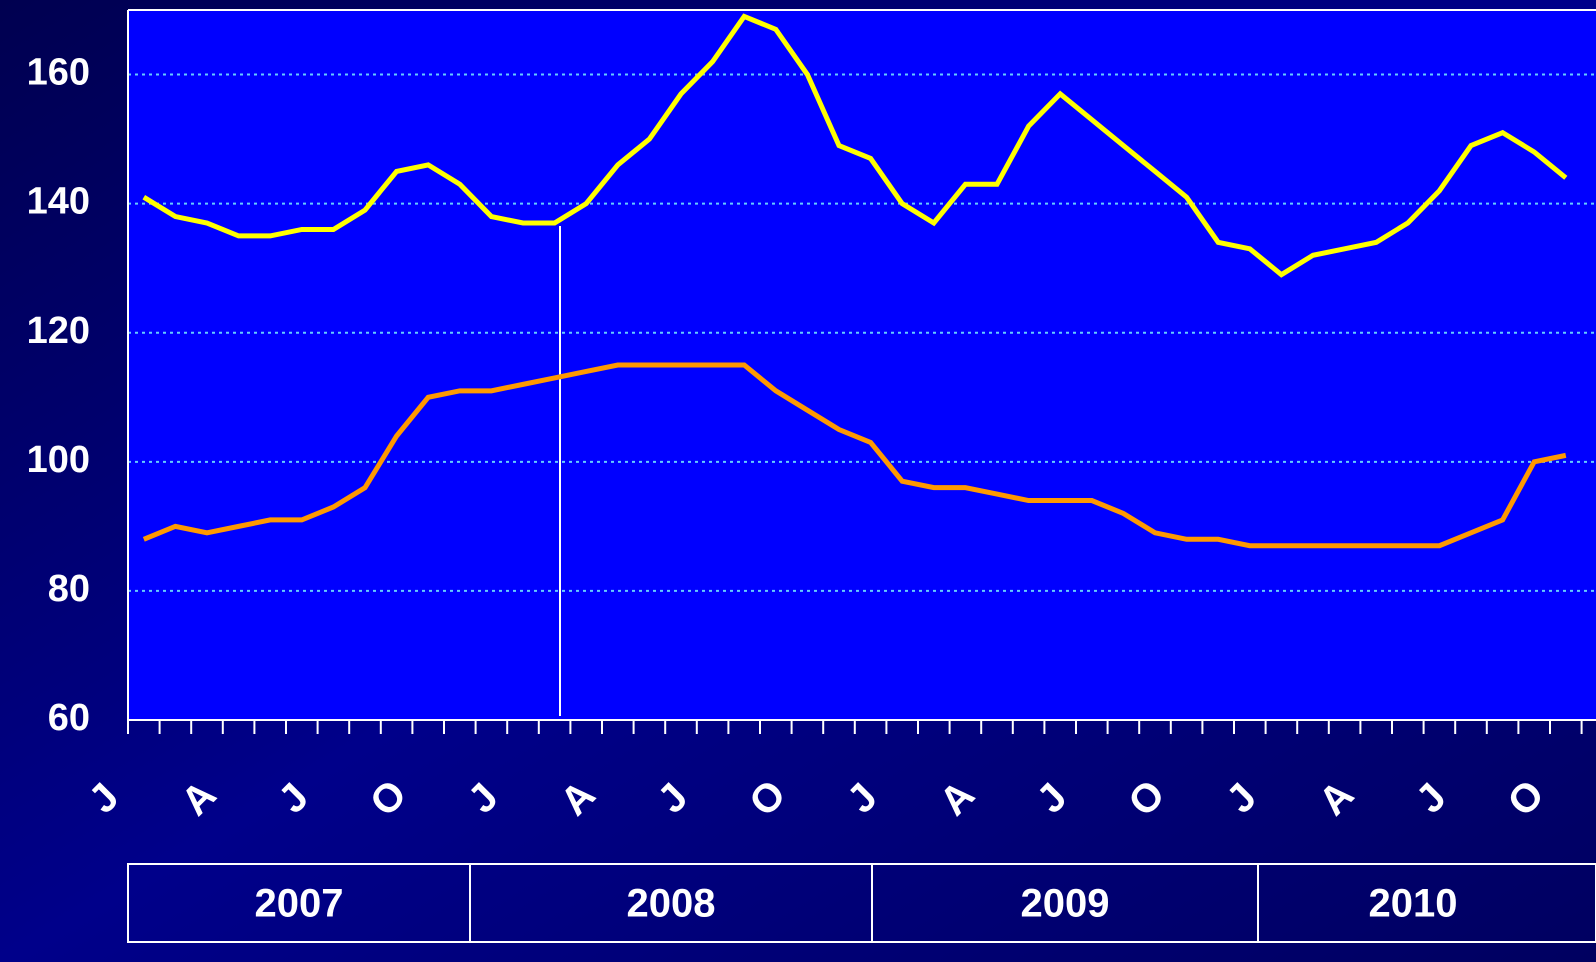  I want to click on year-box, so click(861, 903).